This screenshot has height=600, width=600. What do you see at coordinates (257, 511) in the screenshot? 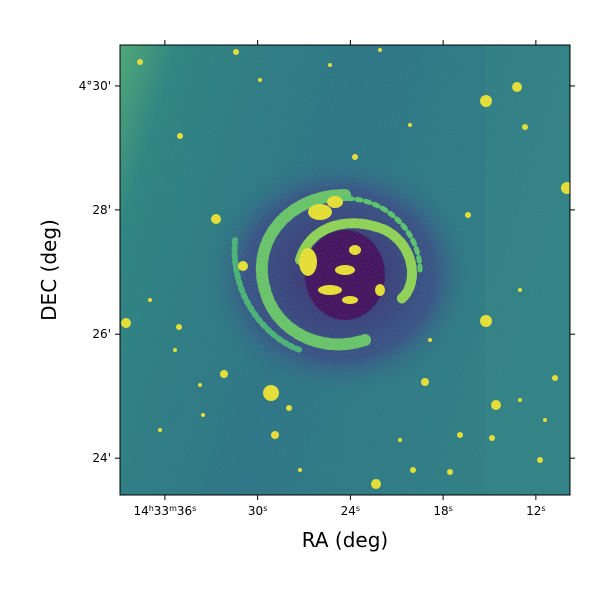
I see `x-tick-label: 30s` at bounding box center [257, 511].